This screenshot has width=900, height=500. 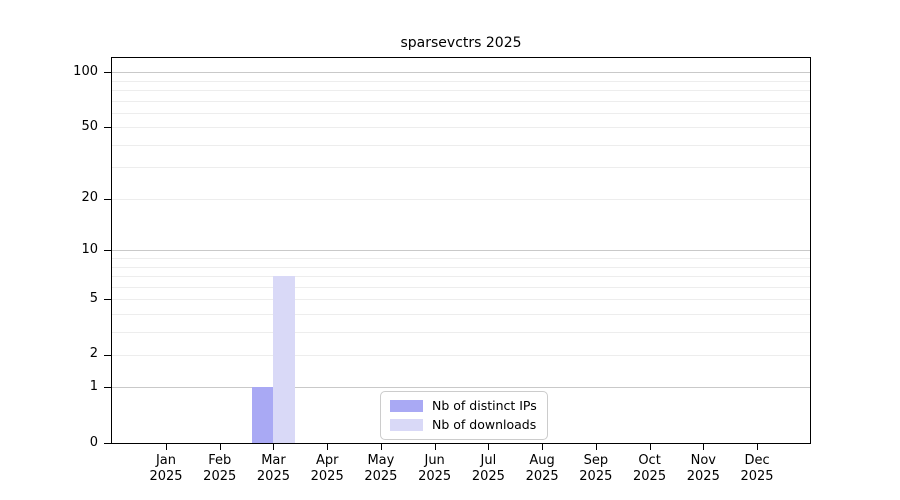 I want to click on bar-distinct-ips, so click(x=262, y=415).